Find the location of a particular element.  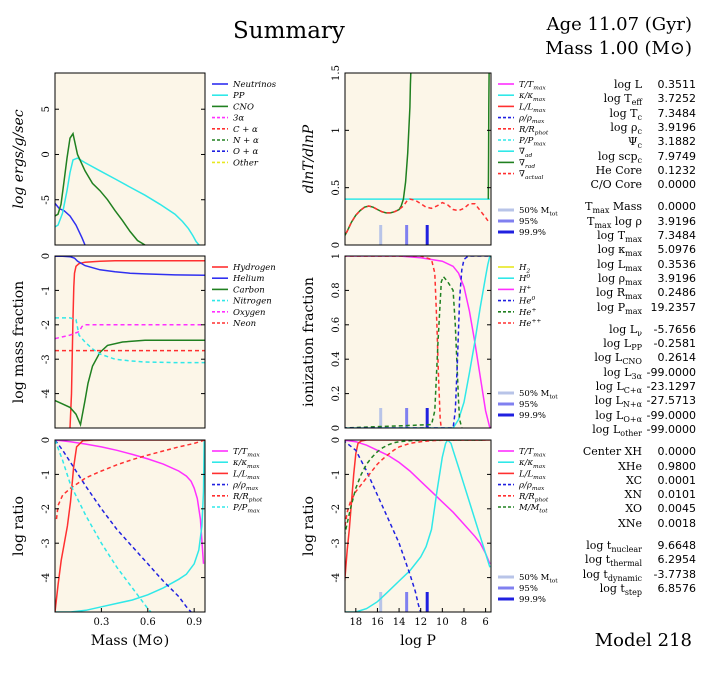

y-tick-label: -2 is located at coordinates (46, 509).